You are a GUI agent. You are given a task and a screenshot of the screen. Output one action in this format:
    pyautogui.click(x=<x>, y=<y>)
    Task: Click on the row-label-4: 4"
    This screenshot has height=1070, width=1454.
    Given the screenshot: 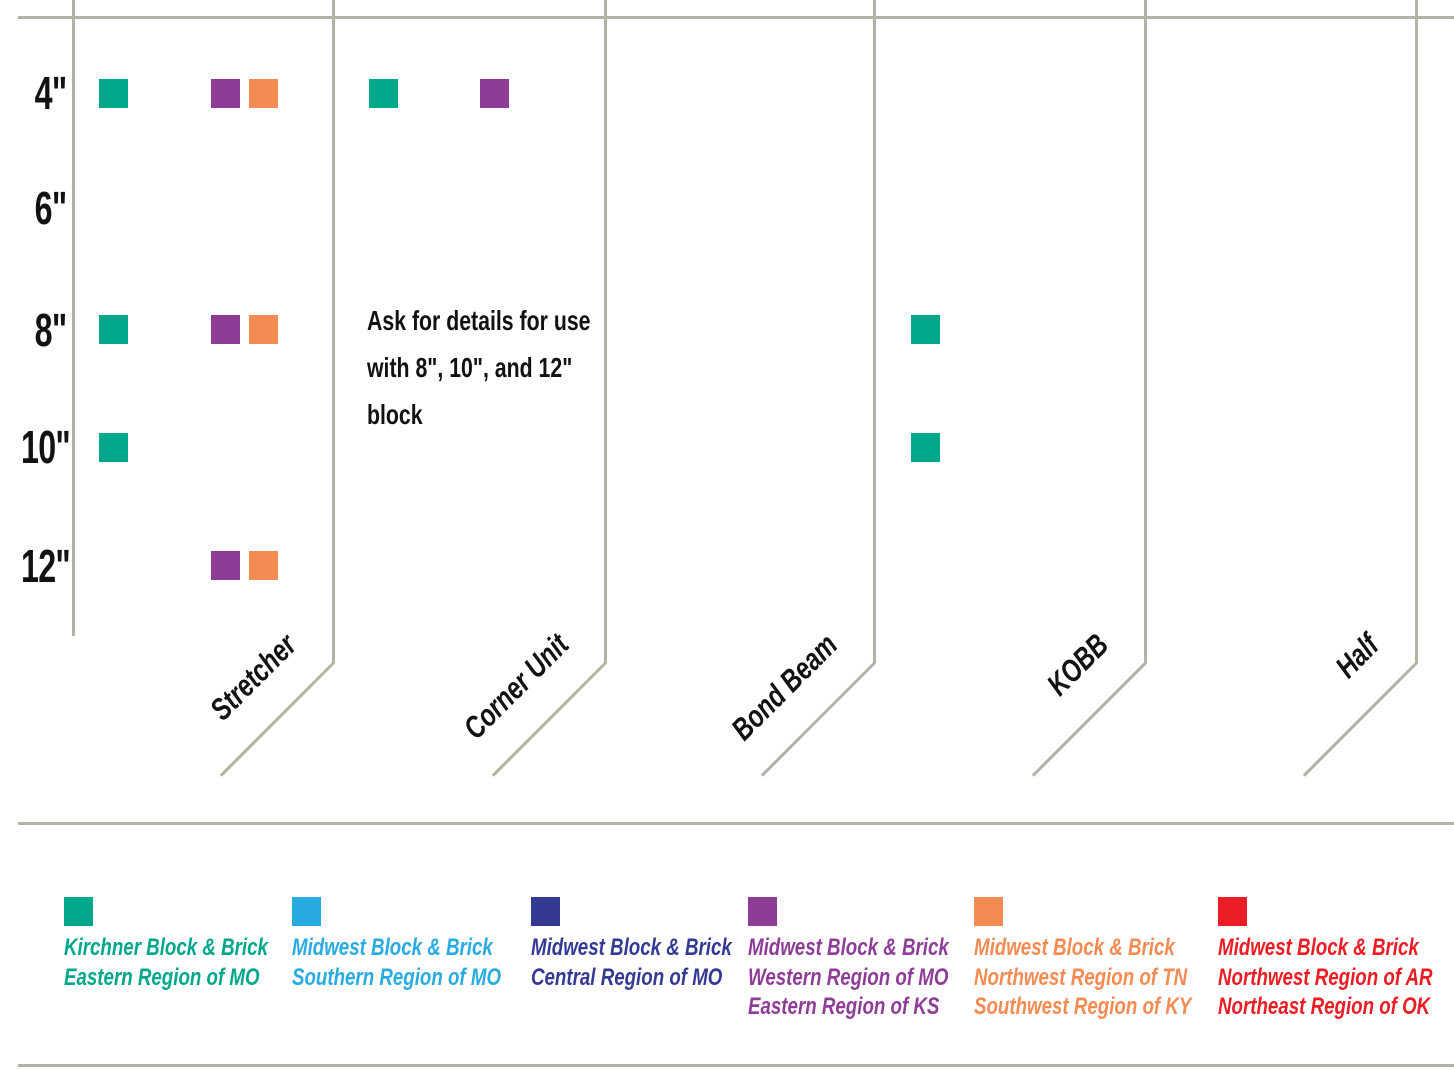 What is the action you would take?
    pyautogui.click(x=33, y=93)
    